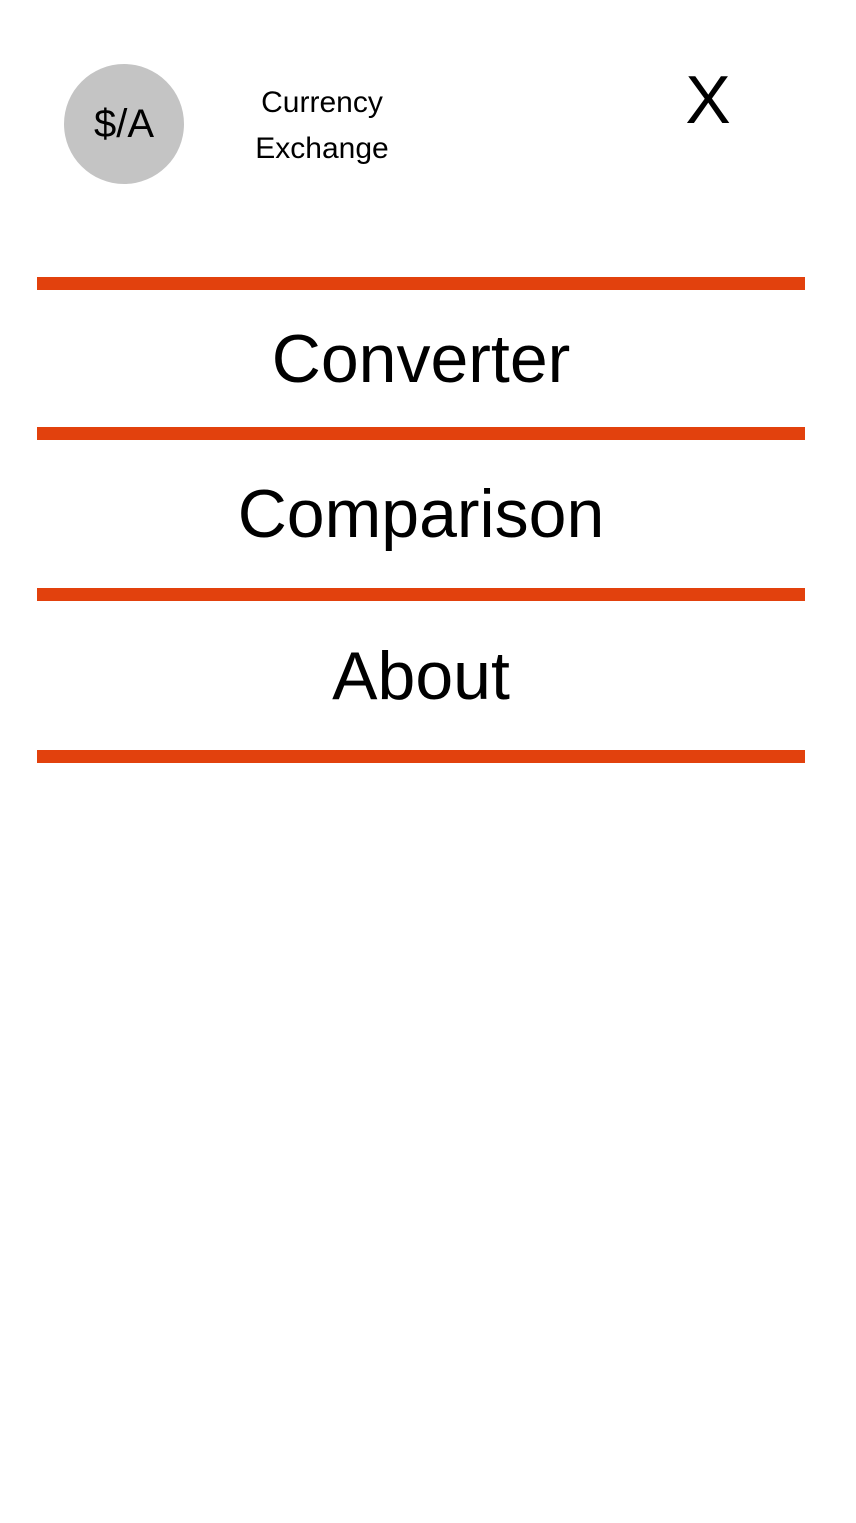 The width and height of the screenshot is (856, 1523). Describe the element at coordinates (322, 126) in the screenshot. I see `app-title: Currency Exchange` at that location.